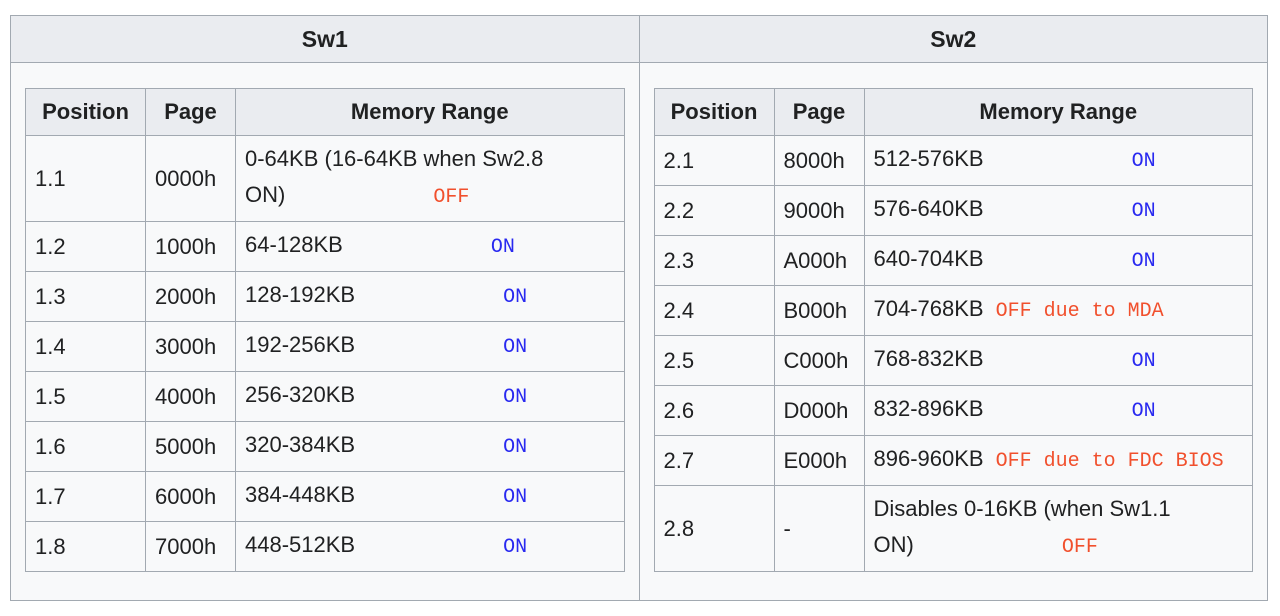 The height and width of the screenshot is (616, 1280). I want to click on page-cell: 9000h, so click(819, 210).